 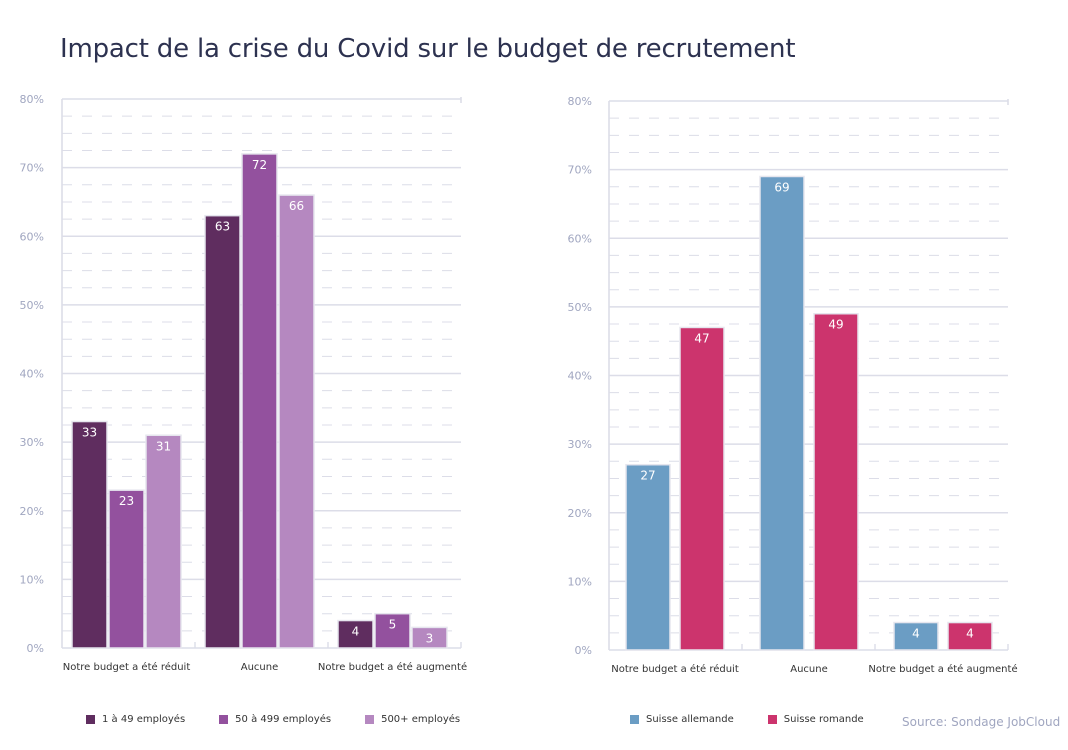 I want to click on legend-item: 50 à 499 employés, so click(x=275, y=719).